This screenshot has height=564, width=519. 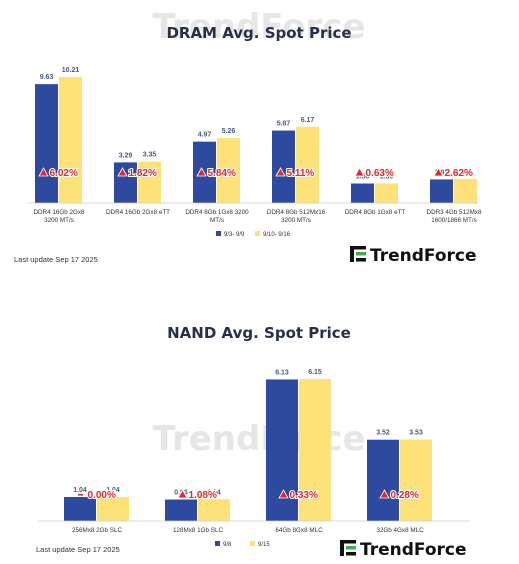 What do you see at coordinates (387, 176) in the screenshot?
I see `dram-value-label-2-5: 1.59` at bounding box center [387, 176].